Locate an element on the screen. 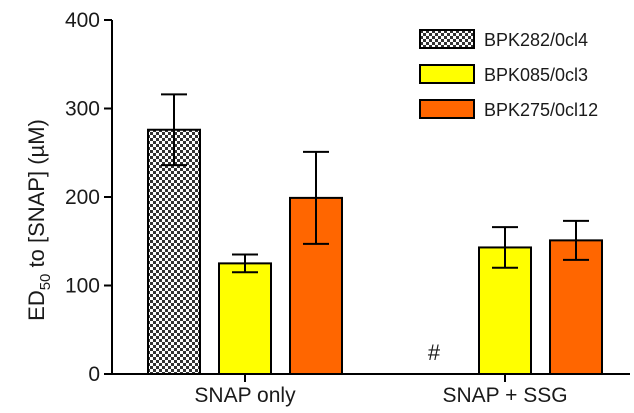 This screenshot has height=413, width=634. y-tick-label: 0 is located at coordinates (94, 374).